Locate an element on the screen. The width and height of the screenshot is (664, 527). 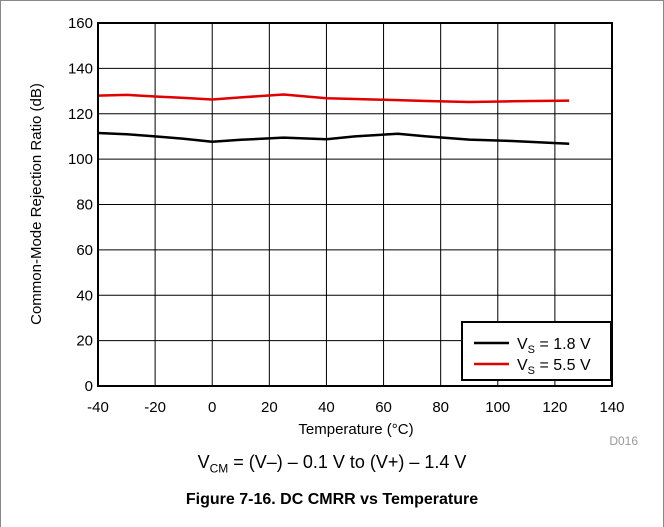
test-condition-caption: VCM = (V–) – 0.1 V to (V+) – 1.4 V is located at coordinates (332, 464).